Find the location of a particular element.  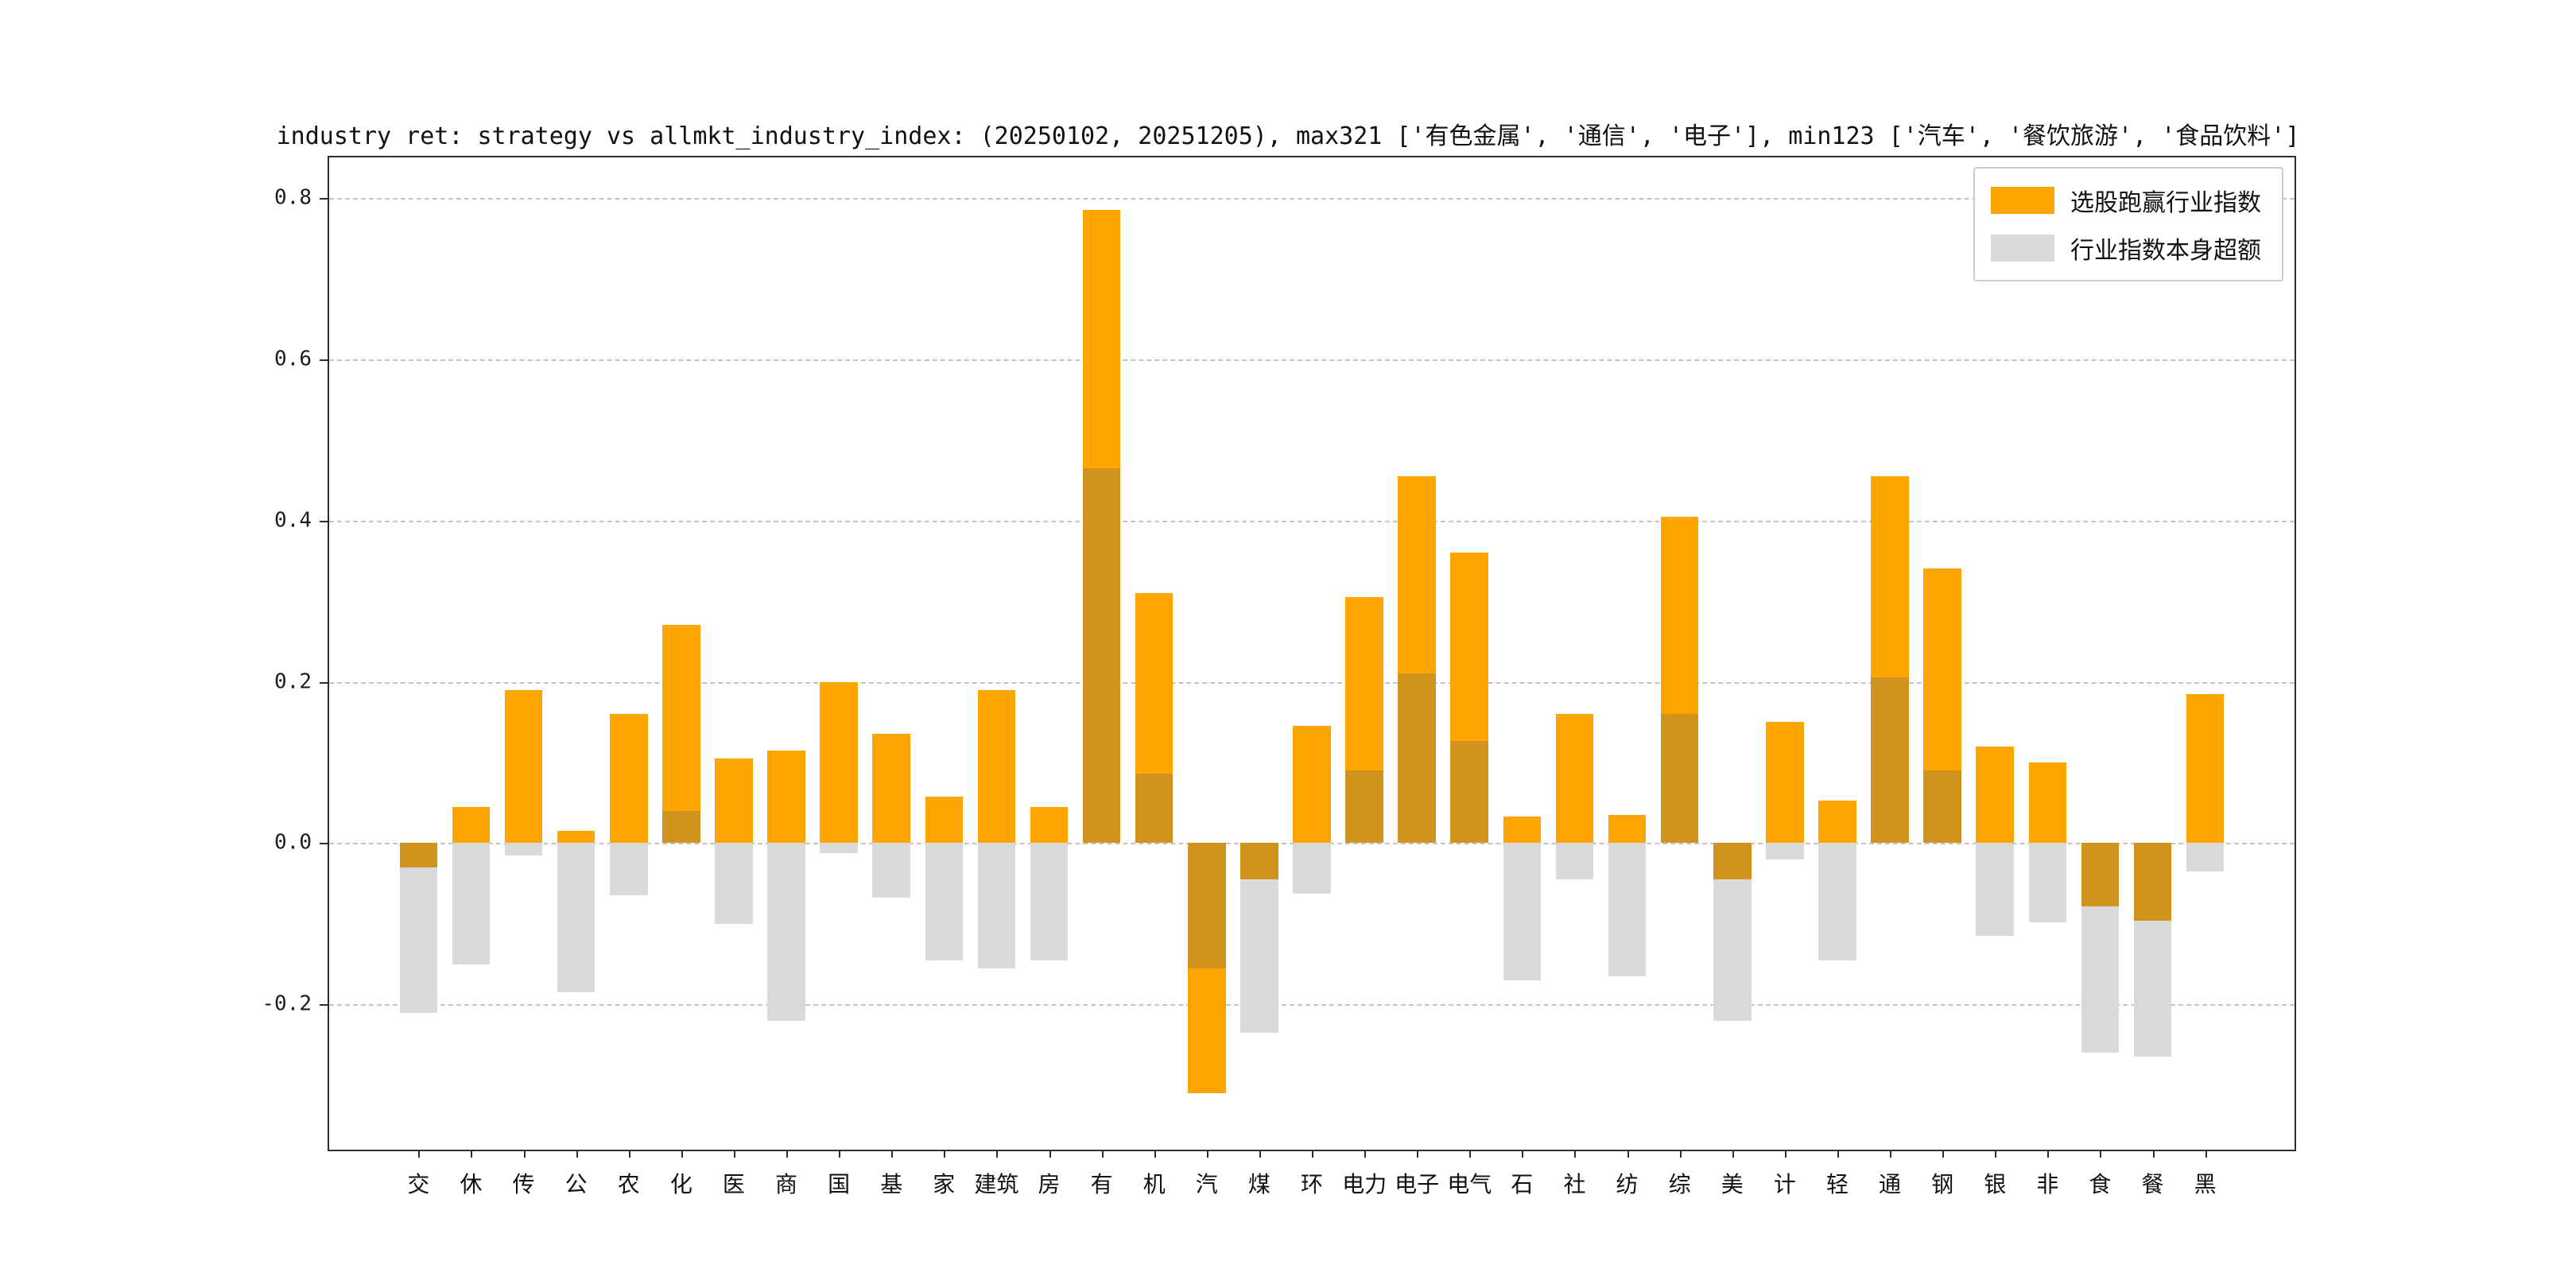

x-tick-label: 社 is located at coordinates (1575, 1184).